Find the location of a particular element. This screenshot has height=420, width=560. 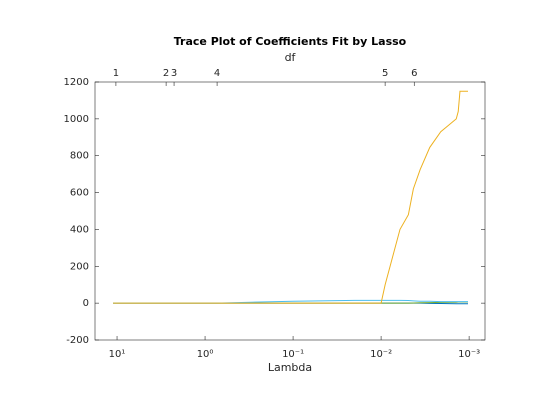

y-tick-label: -200 is located at coordinates (77, 340).